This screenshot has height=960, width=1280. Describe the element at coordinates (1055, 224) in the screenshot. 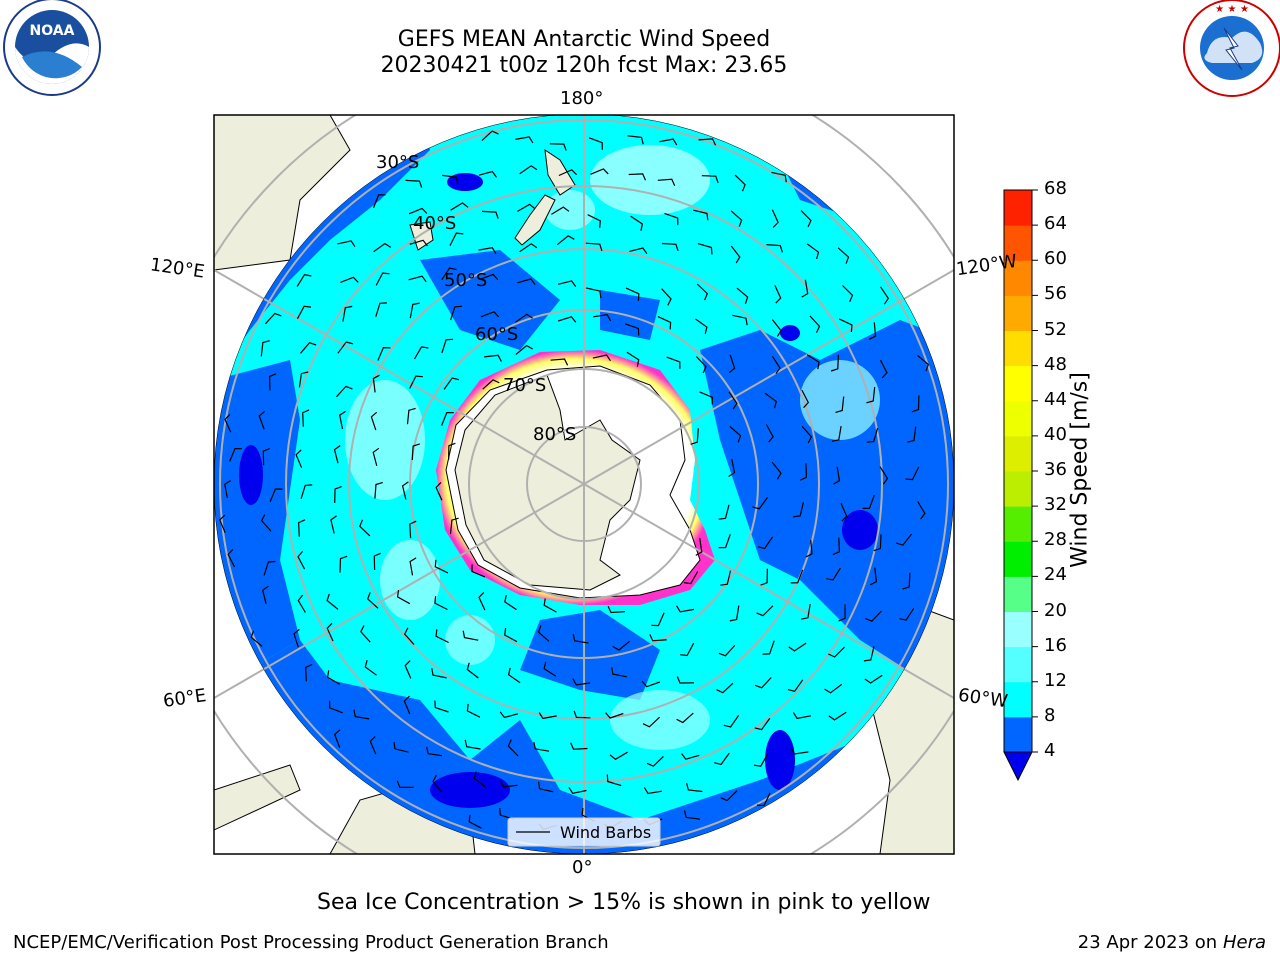

I see `colorbar-tick-label: 64` at that location.